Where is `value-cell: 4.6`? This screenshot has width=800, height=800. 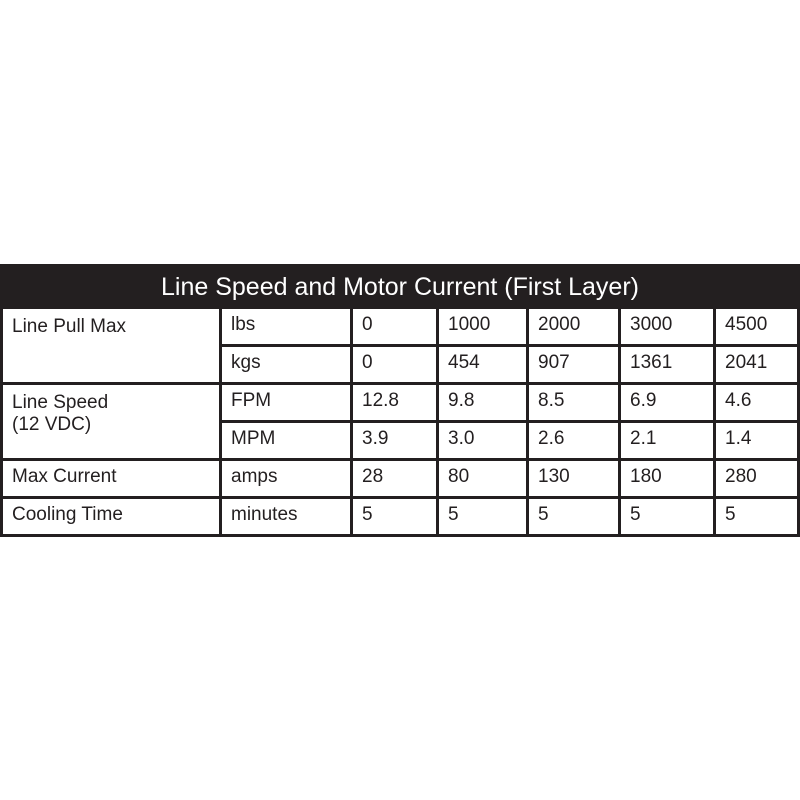
value-cell: 4.6 is located at coordinates (756, 402).